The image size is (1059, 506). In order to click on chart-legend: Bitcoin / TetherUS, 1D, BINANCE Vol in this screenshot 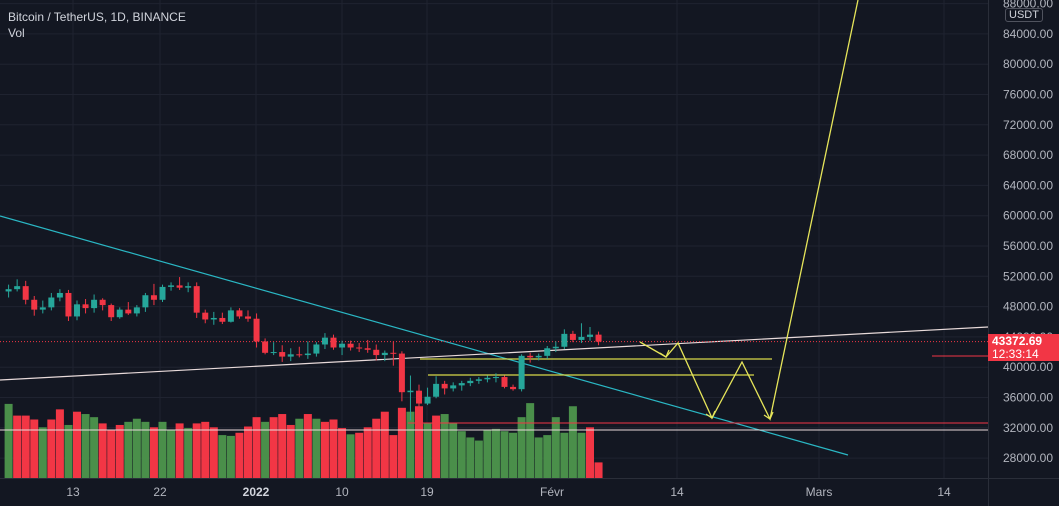, I will do `click(97, 25)`.